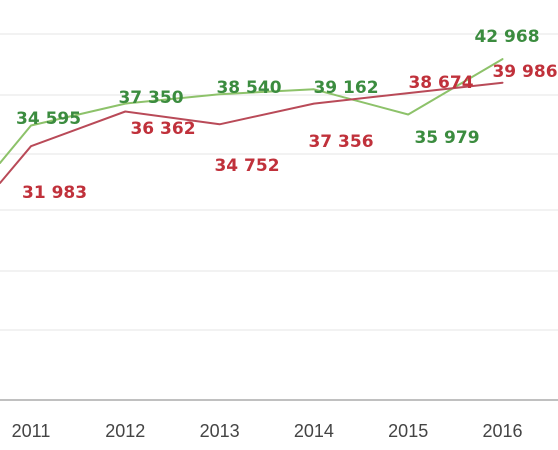 This screenshot has width=558, height=450. Describe the element at coordinates (150, 98) in the screenshot. I see `data-label-s0-2012: 37 350` at that location.